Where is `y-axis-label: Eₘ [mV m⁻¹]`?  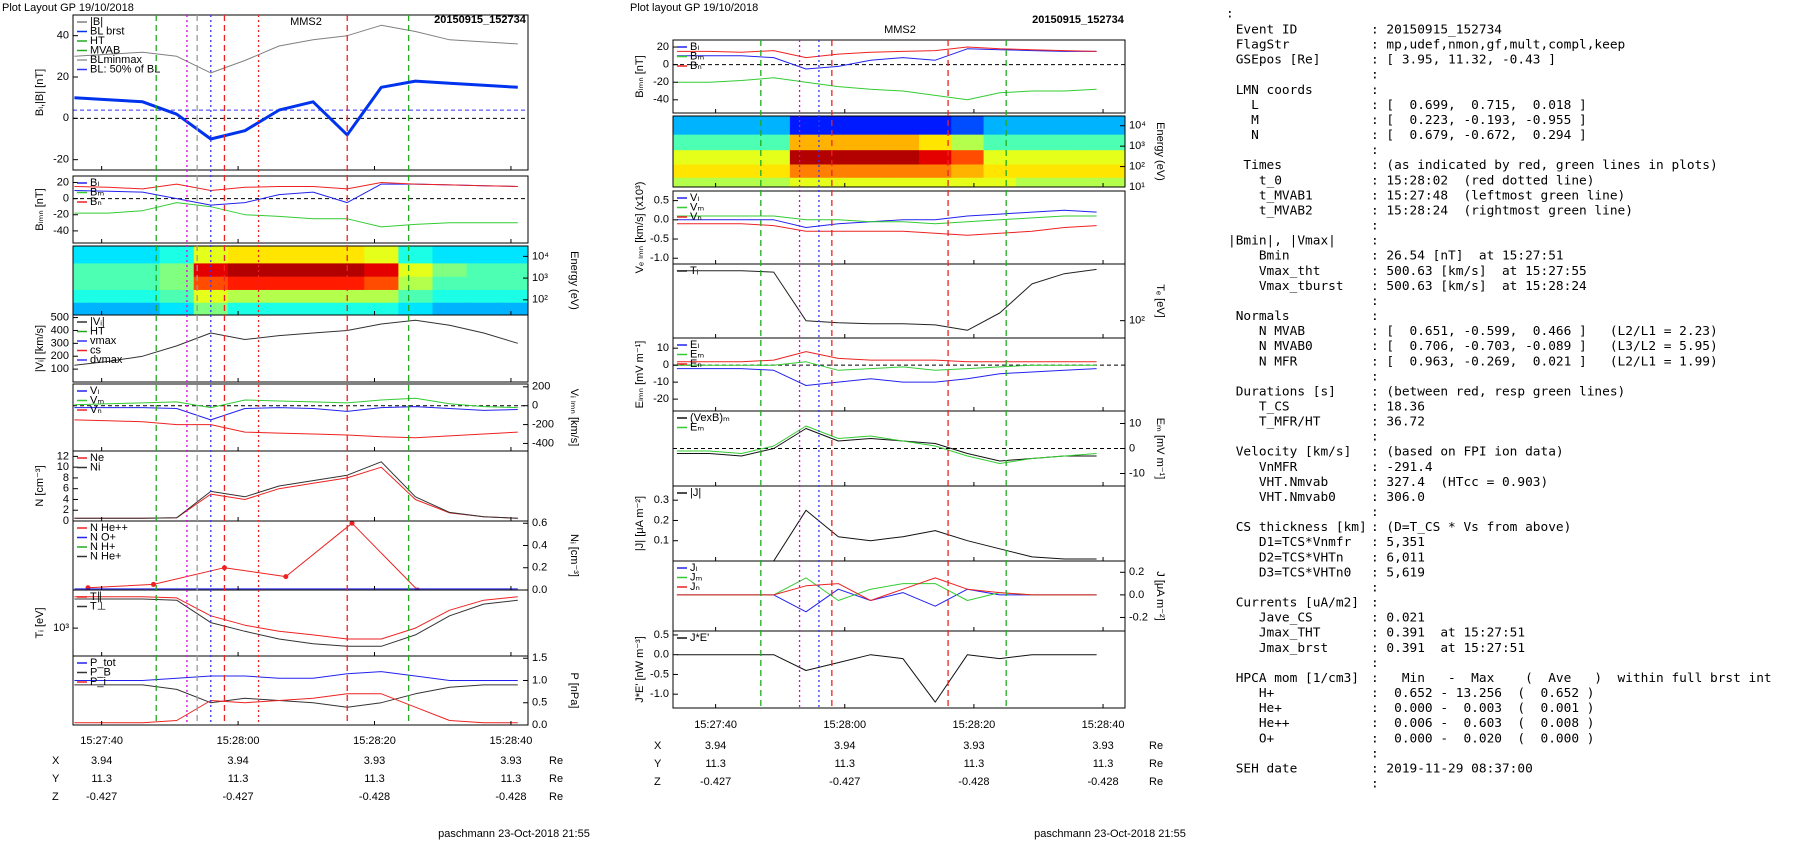
y-axis-label: Eₘ [mV m⁻¹] is located at coordinates (1160, 449).